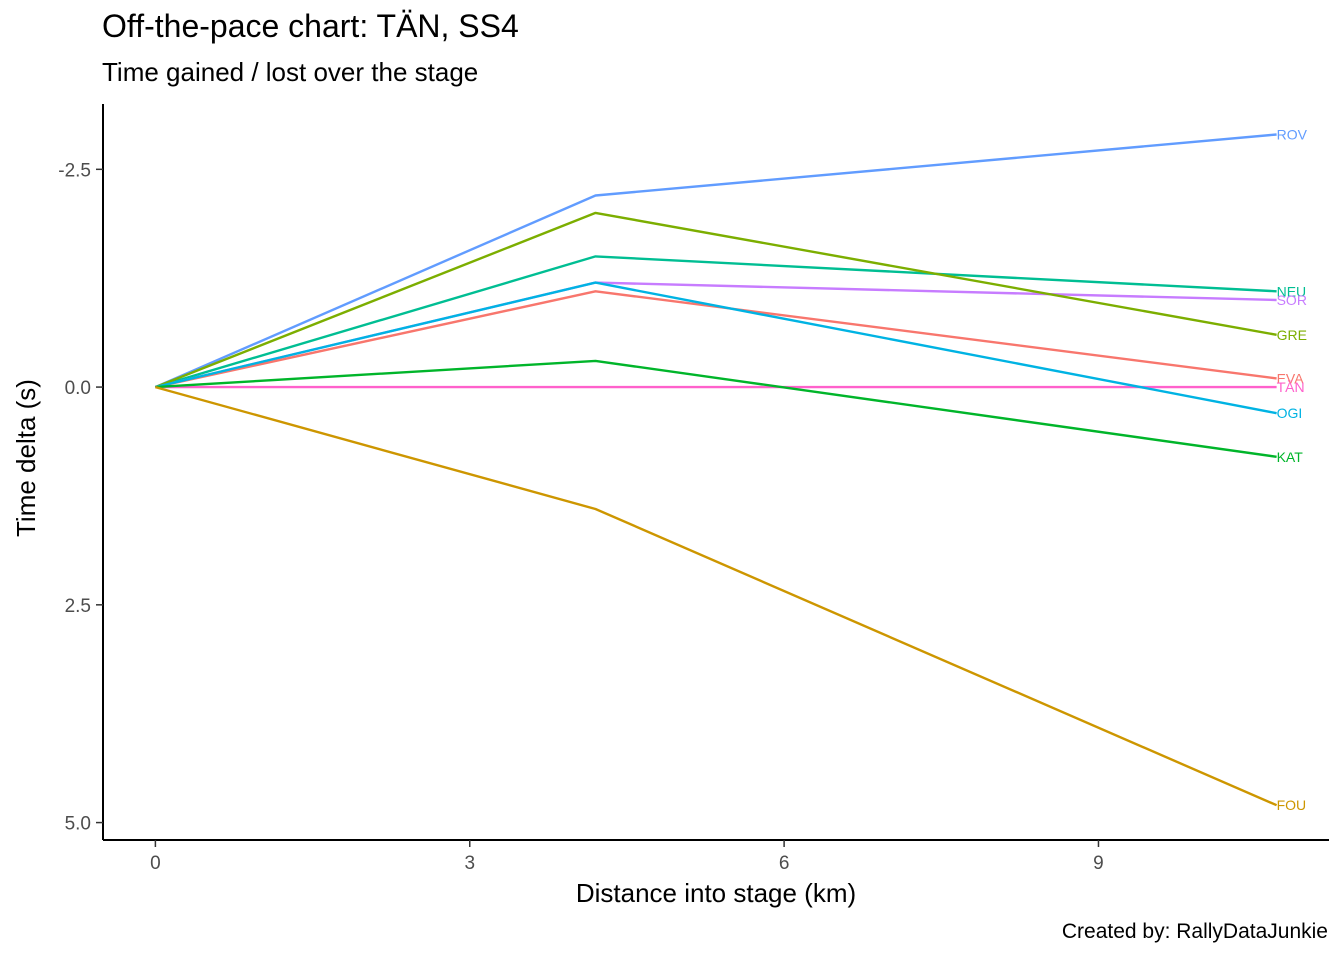 This screenshot has width=1344, height=960. I want to click on chart-caption: Created by: RallyDataJunkie, so click(1194, 931).